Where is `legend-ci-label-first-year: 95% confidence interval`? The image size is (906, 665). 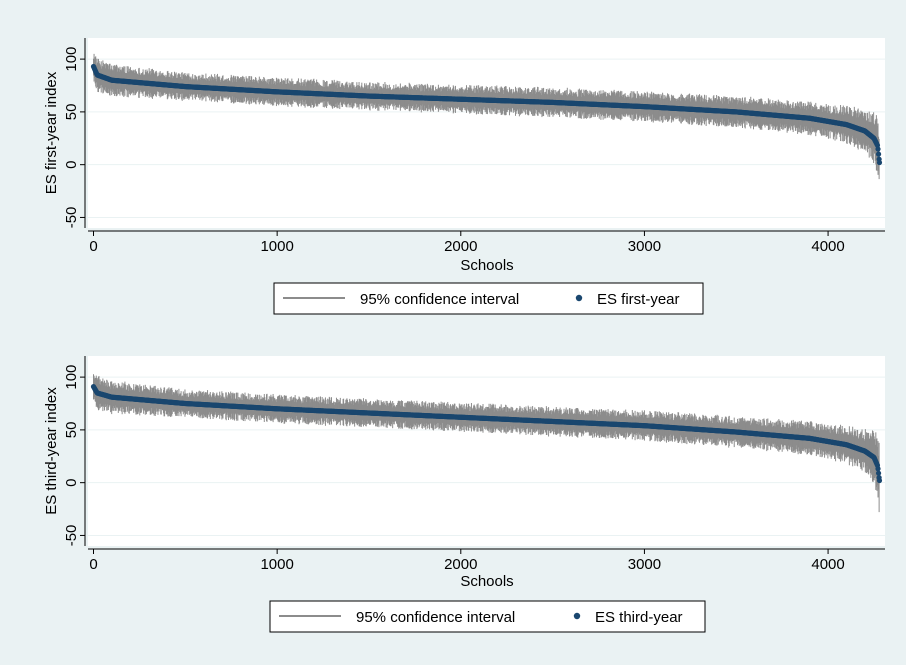 legend-ci-label-first-year: 95% confidence interval is located at coordinates (439, 299).